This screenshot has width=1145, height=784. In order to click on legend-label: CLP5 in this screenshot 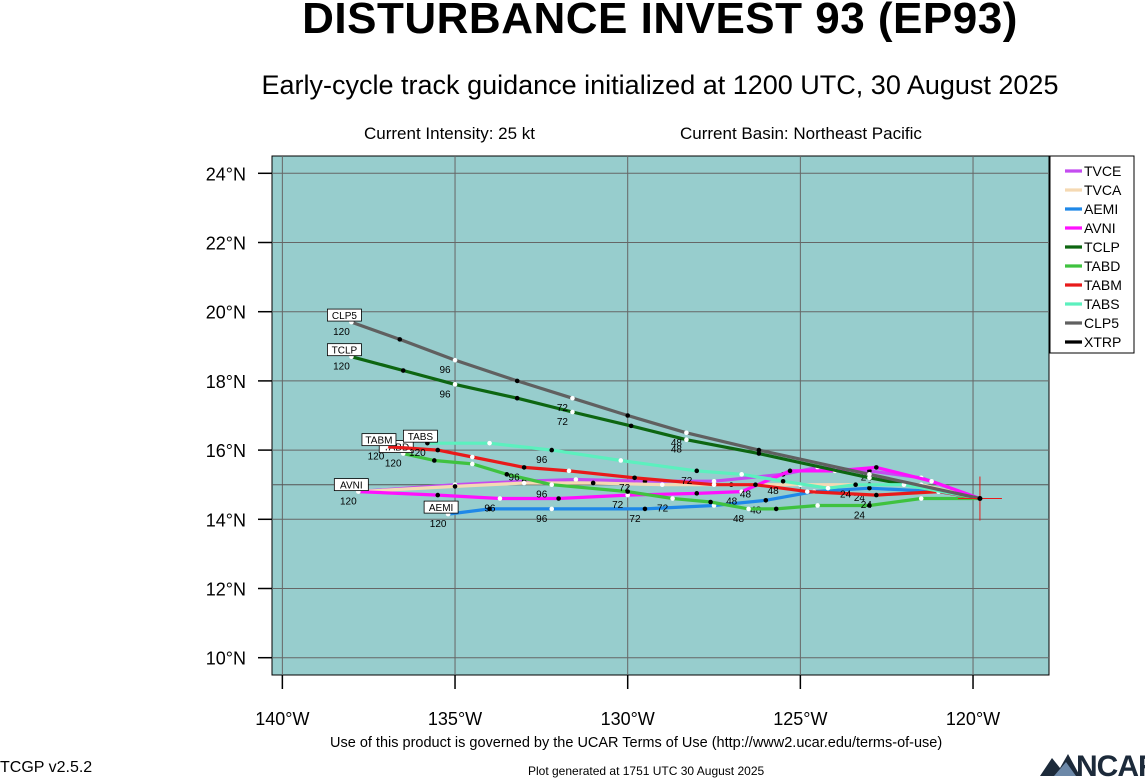, I will do `click(1101, 323)`.